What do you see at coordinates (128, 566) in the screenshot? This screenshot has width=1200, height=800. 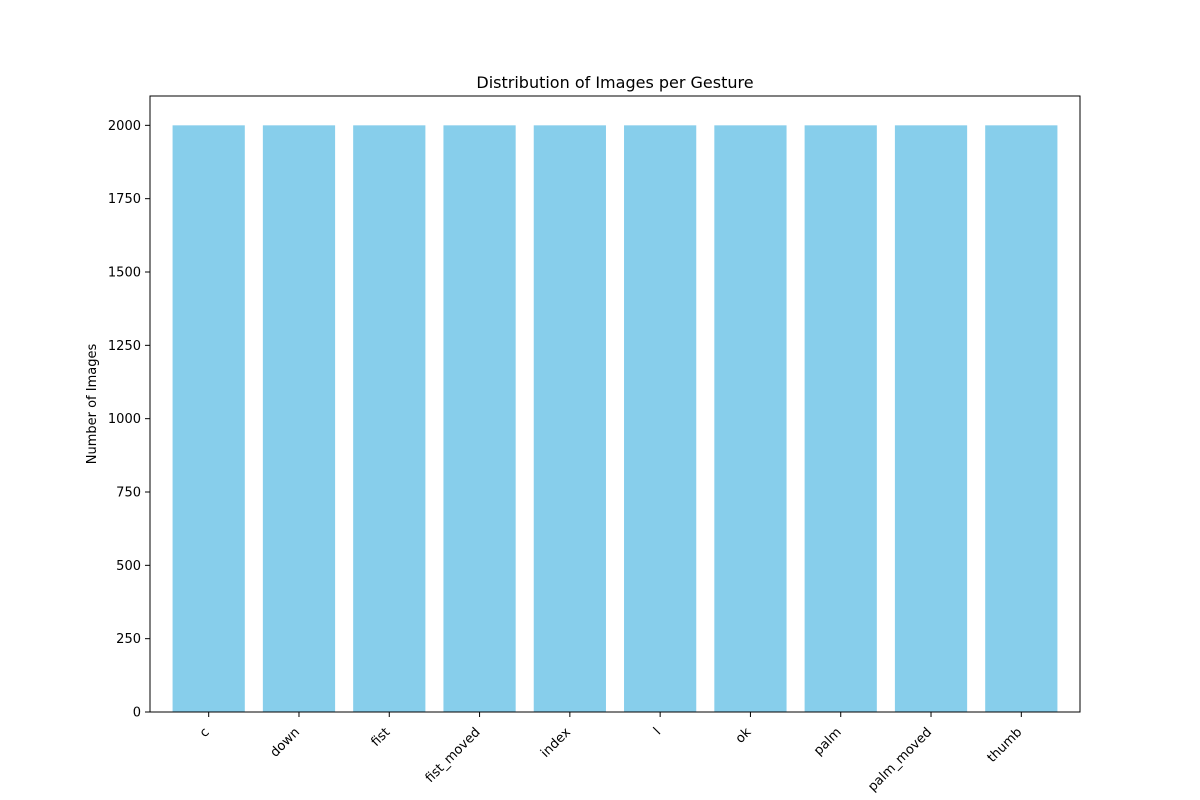 I see `y-tick-label-500: 500` at bounding box center [128, 566].